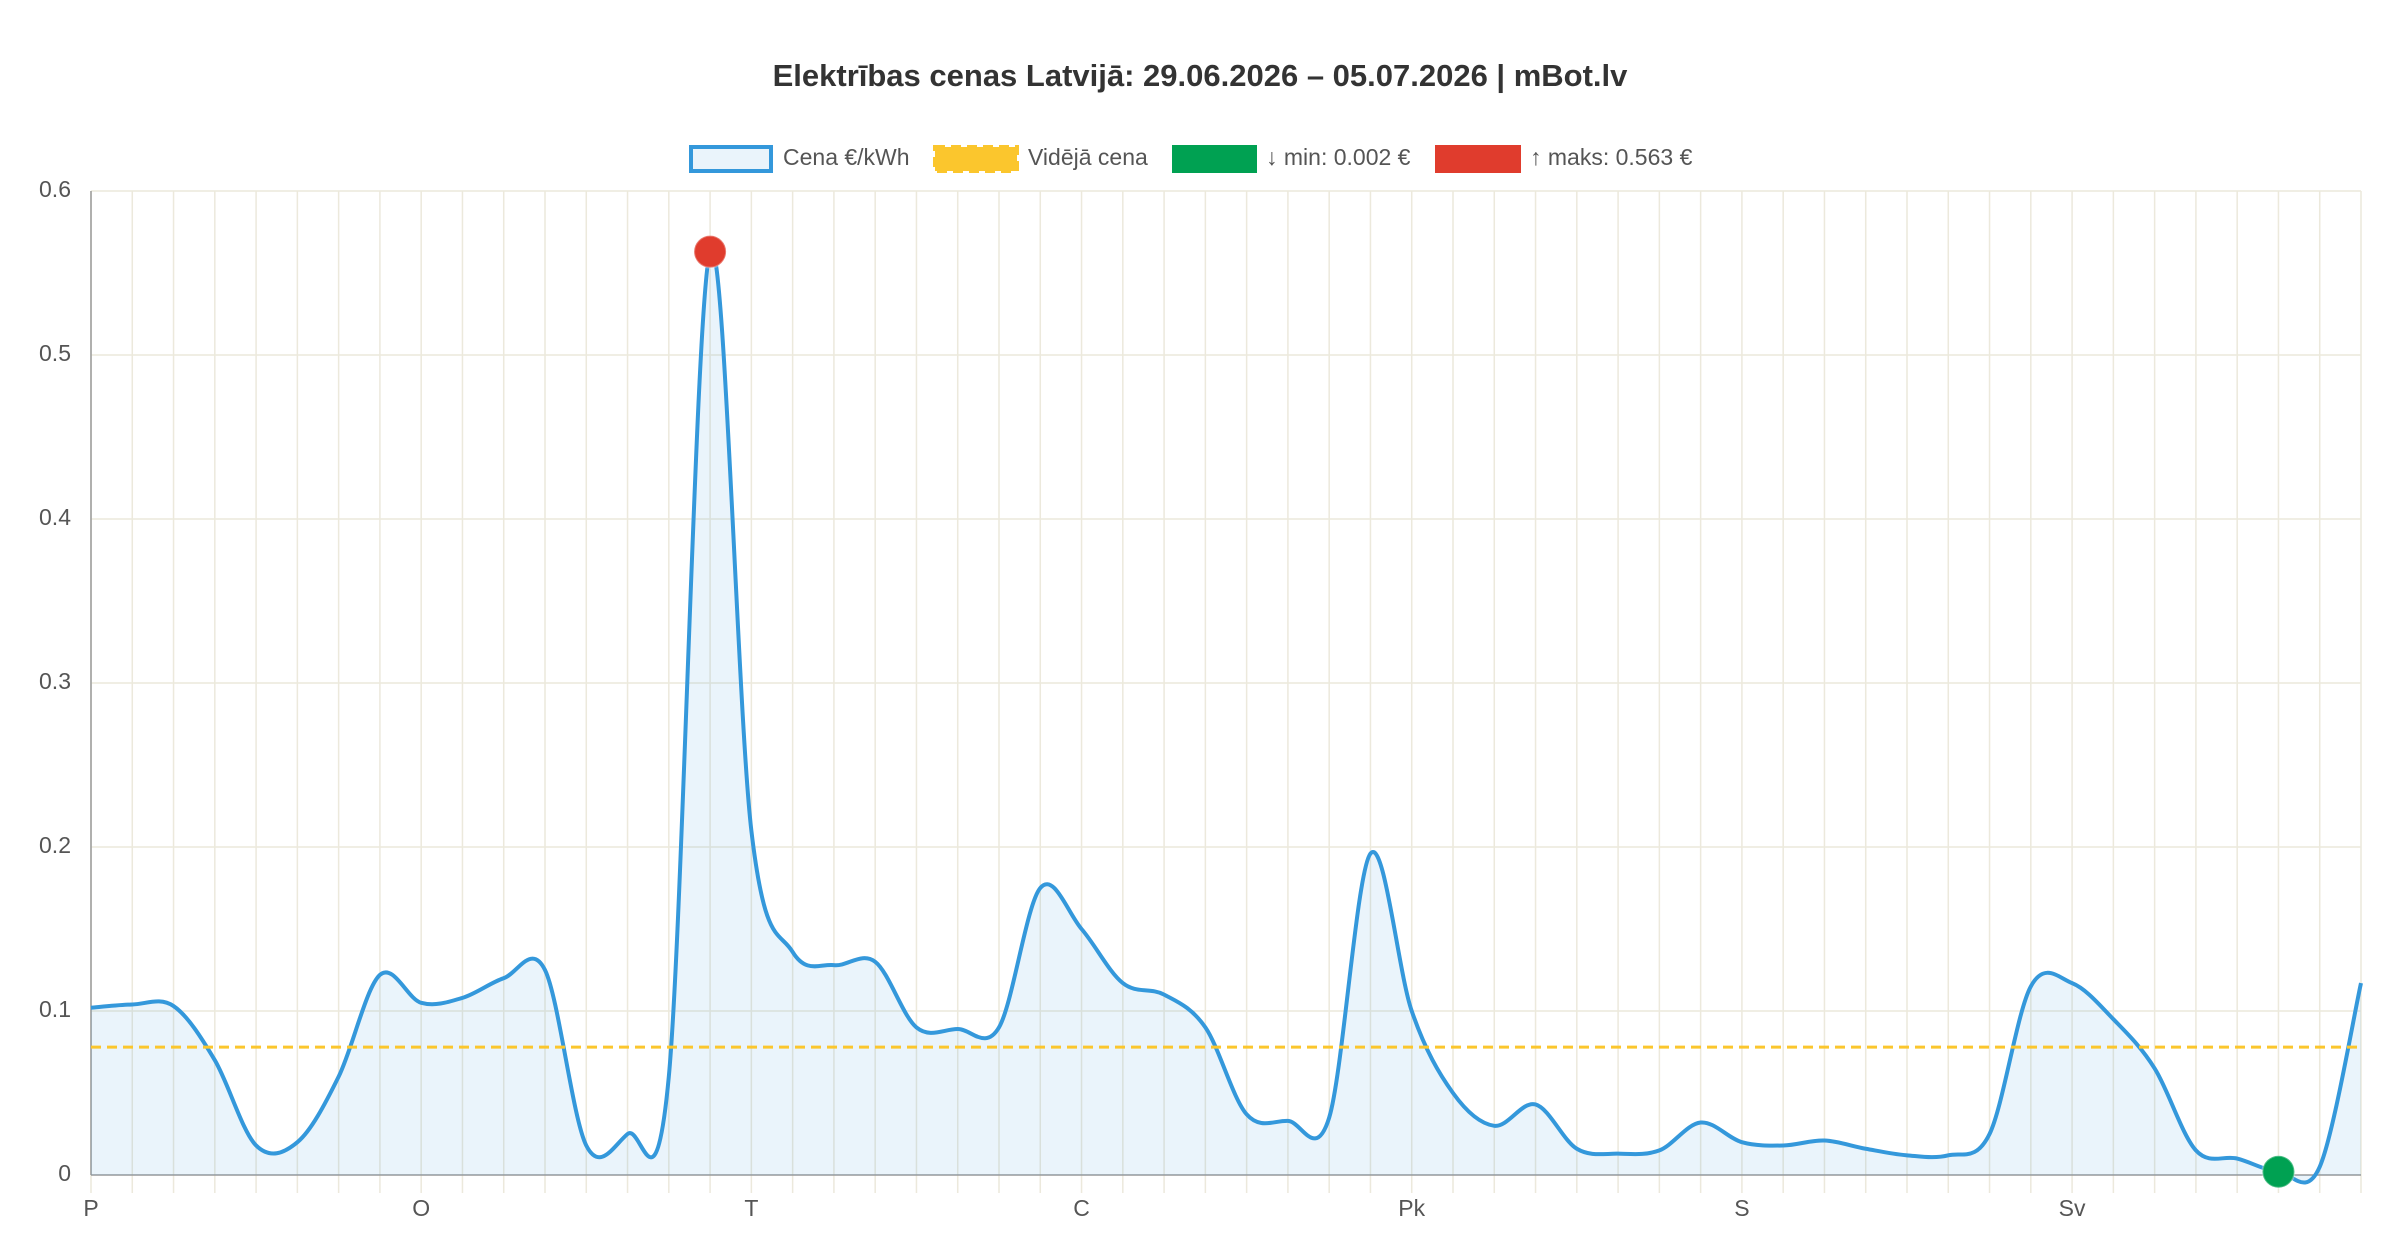 The width and height of the screenshot is (2400, 1260). Describe the element at coordinates (1081, 1208) in the screenshot. I see `x-tick-label: C` at that location.